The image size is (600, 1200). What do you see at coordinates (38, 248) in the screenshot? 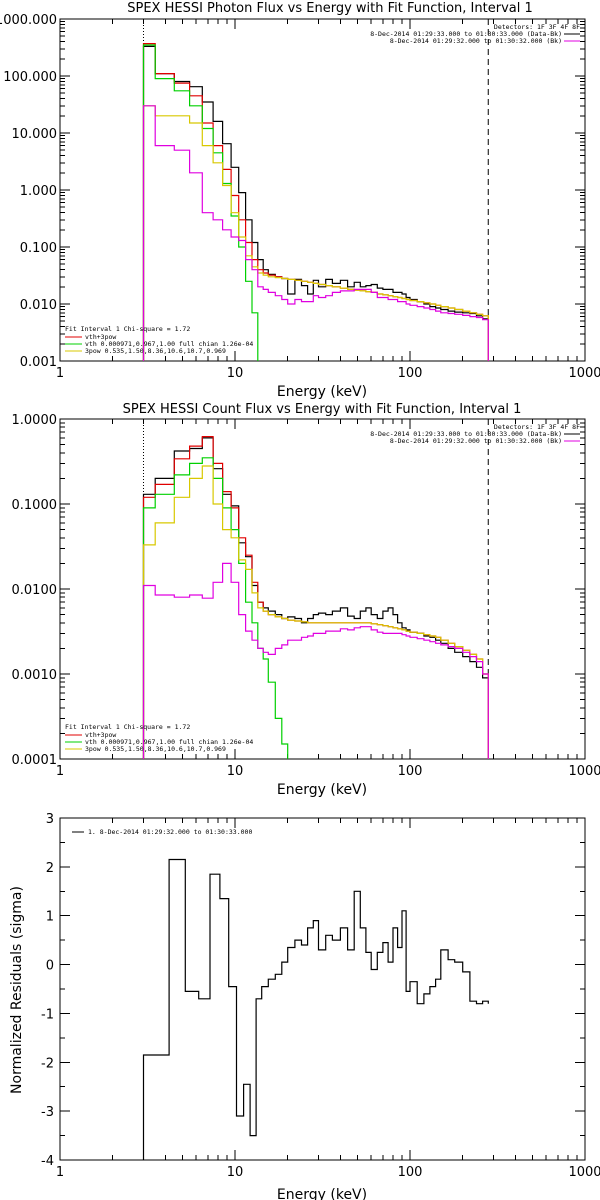
I see `y-tick-label: 0.100` at bounding box center [38, 248].